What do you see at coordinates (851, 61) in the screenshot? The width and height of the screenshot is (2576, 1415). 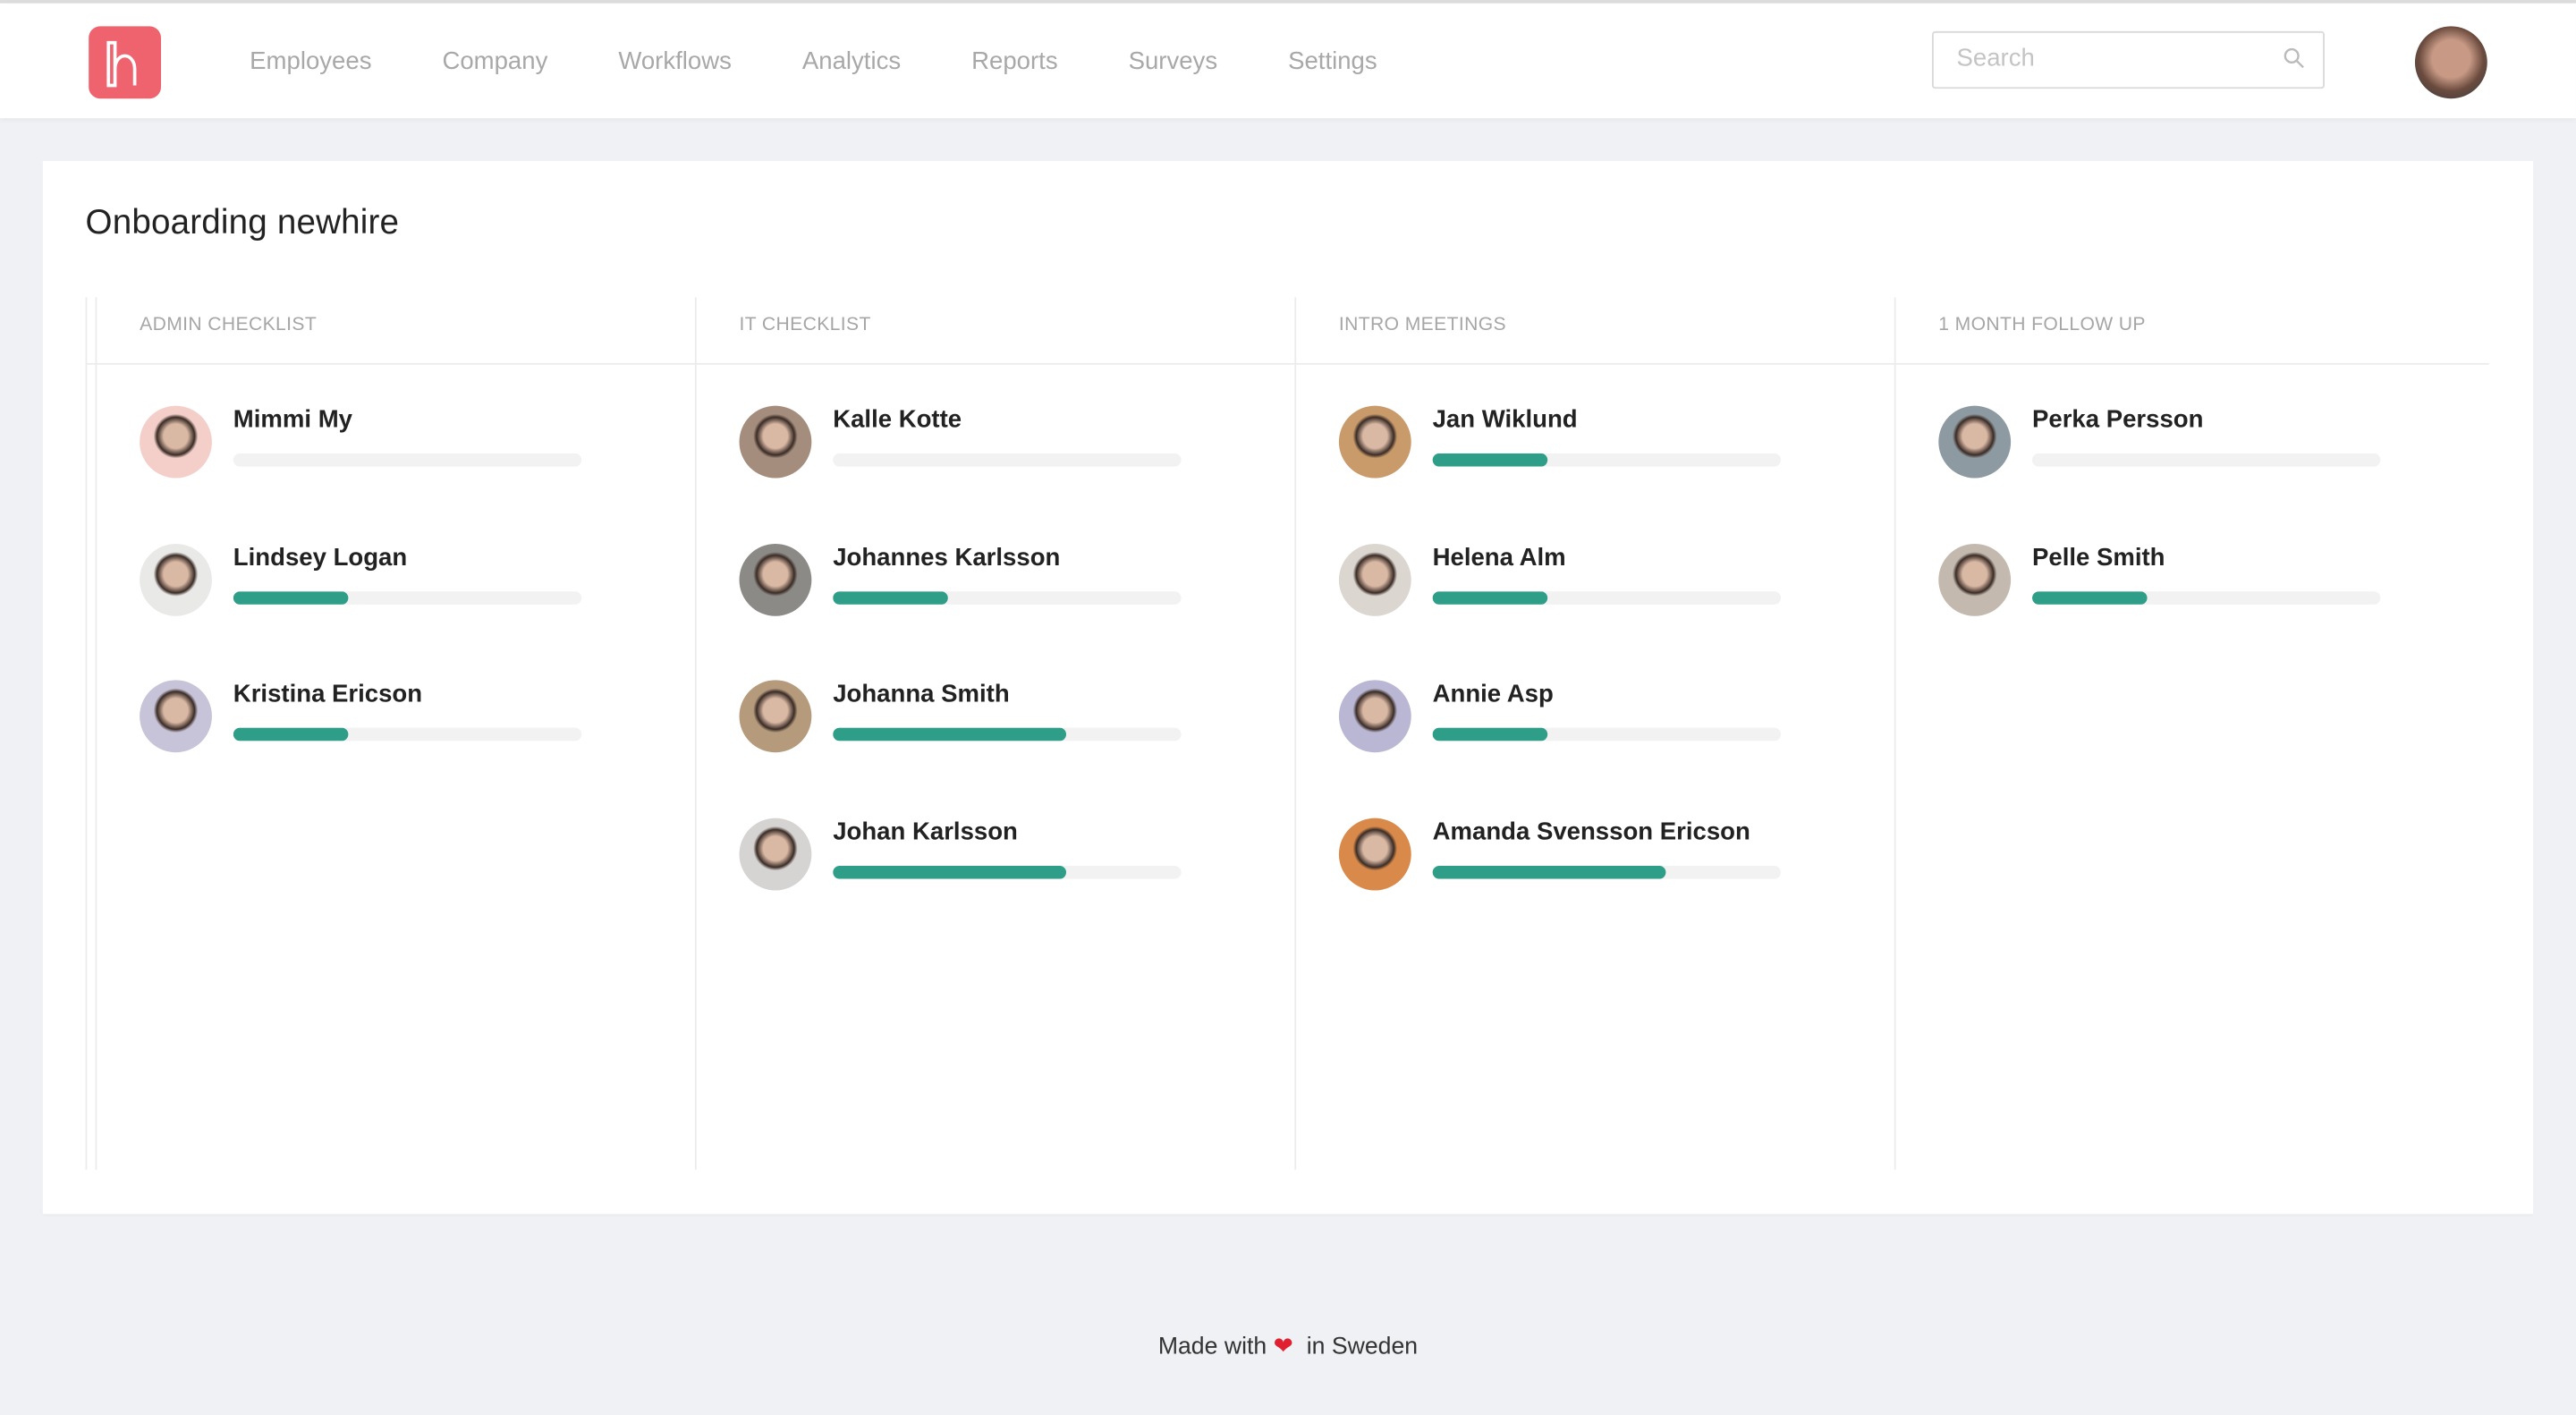 I see `nav-analytics: Analytics` at bounding box center [851, 61].